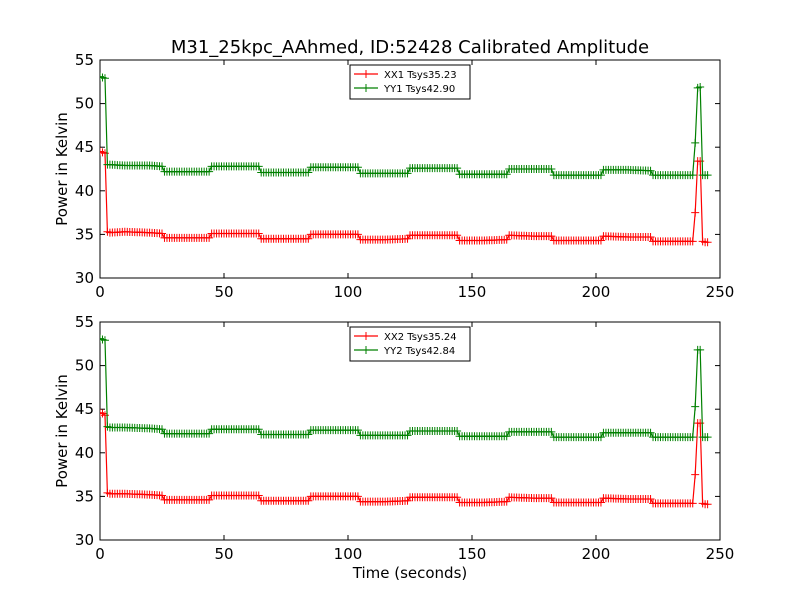 The image size is (800, 604). What do you see at coordinates (420, 337) in the screenshot?
I see `legend-label: XX2 Tsys35.24` at bounding box center [420, 337].